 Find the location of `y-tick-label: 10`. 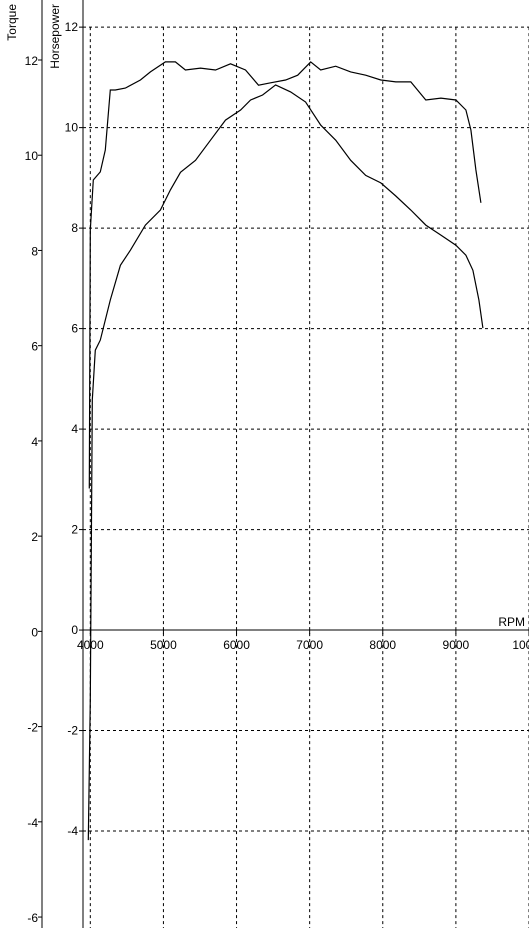

y-tick-label: 10 is located at coordinates (32, 156).